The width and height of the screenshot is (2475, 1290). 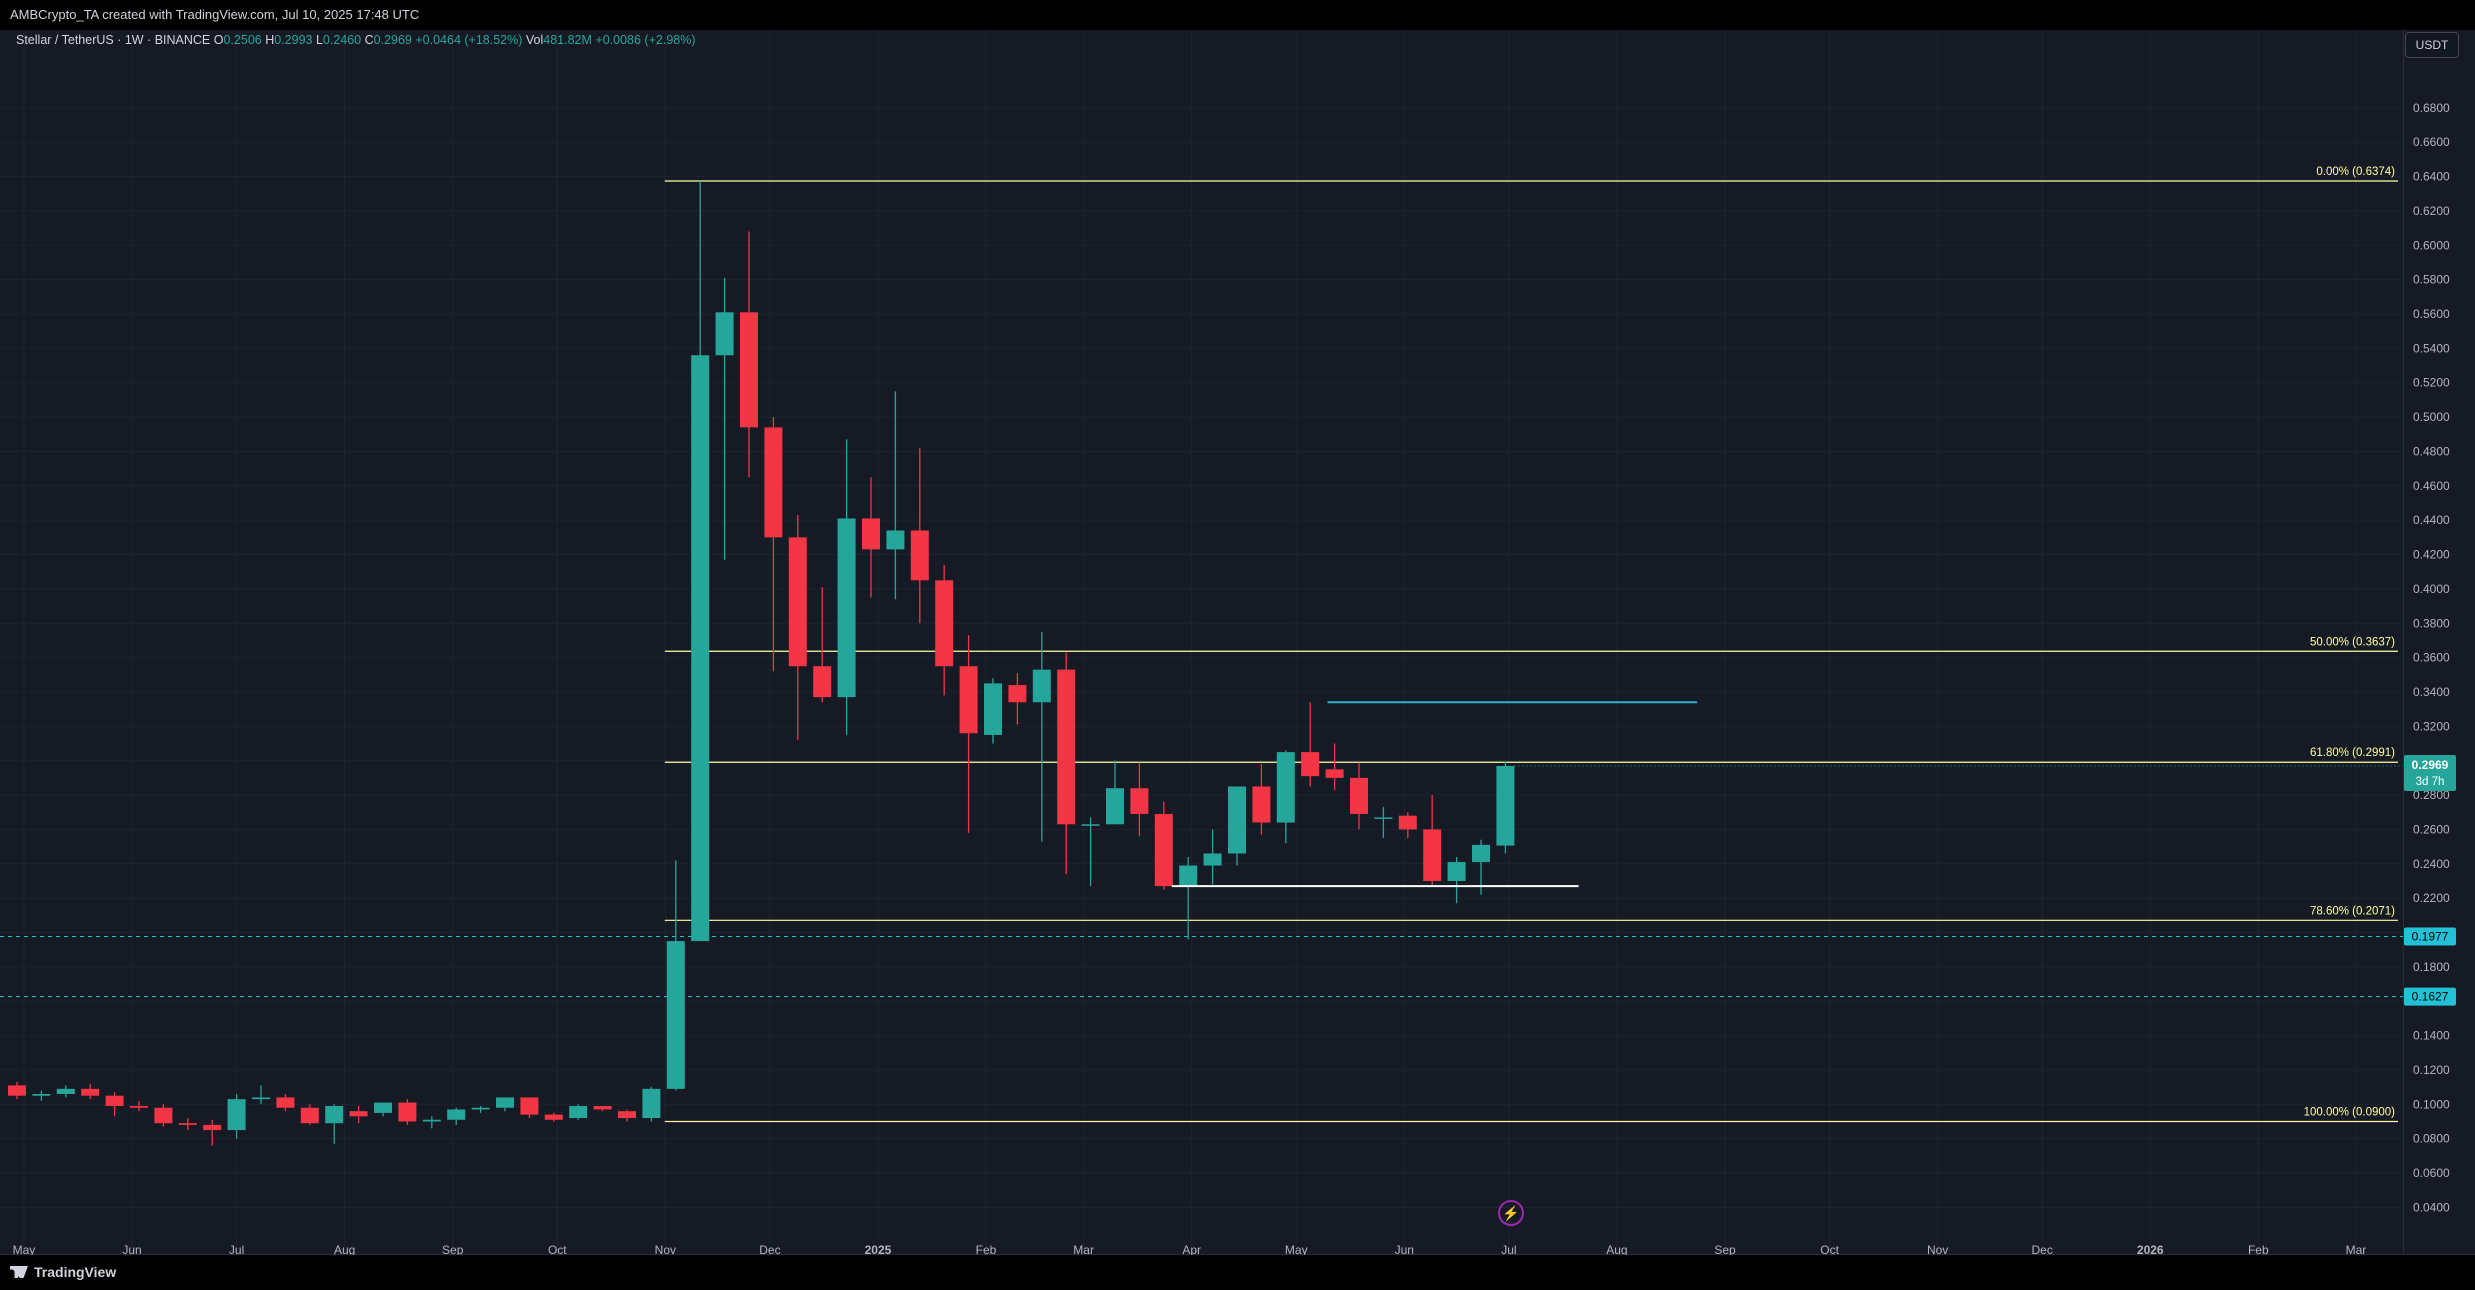 I want to click on tradingview-brand: TradingView, so click(x=75, y=1272).